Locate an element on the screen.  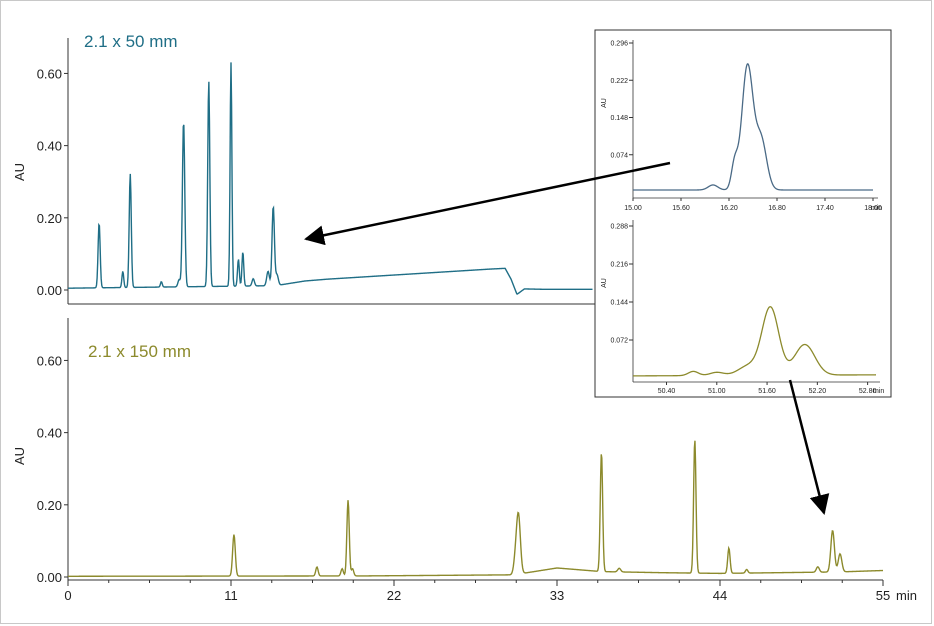
inset-bottom-y-axis-title: AU is located at coordinates (604, 283).